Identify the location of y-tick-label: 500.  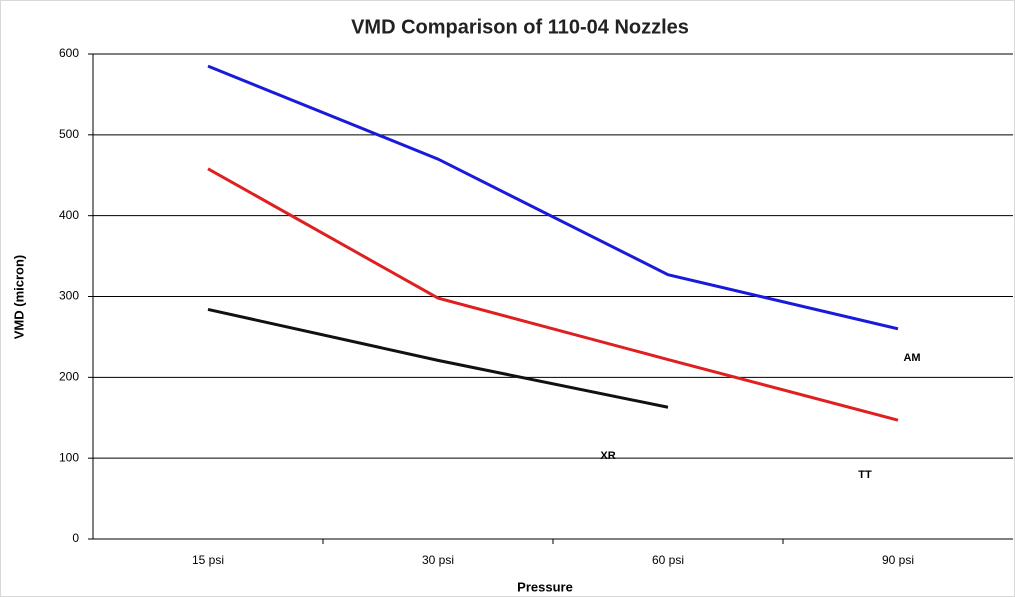
(69, 134).